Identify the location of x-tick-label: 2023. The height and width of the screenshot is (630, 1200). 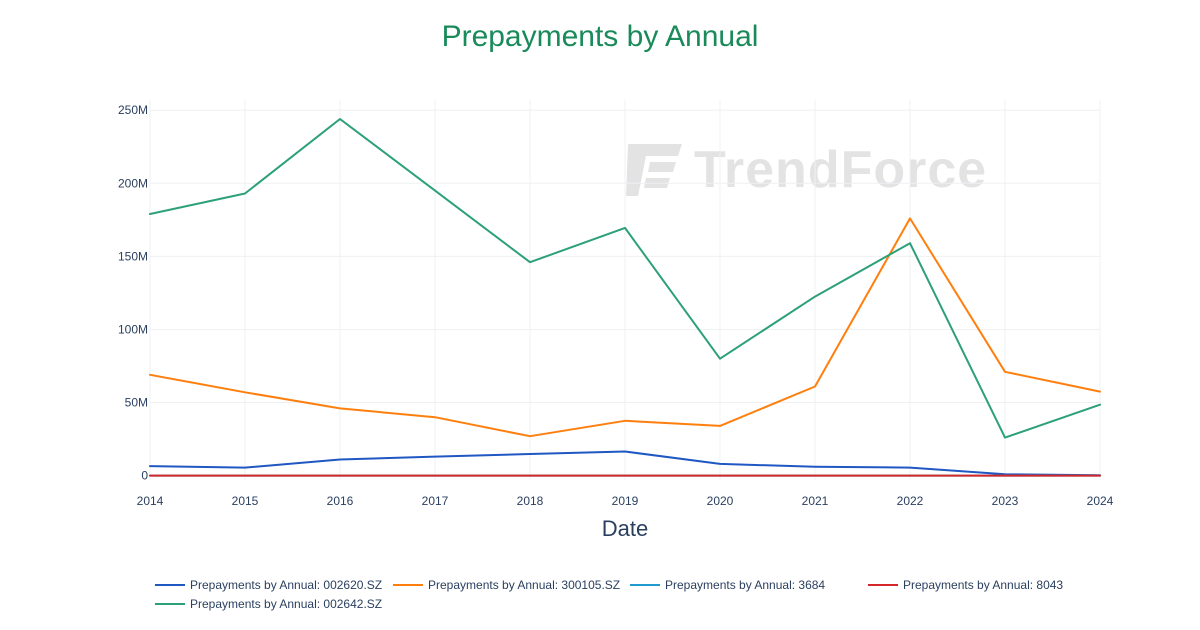
(1005, 501).